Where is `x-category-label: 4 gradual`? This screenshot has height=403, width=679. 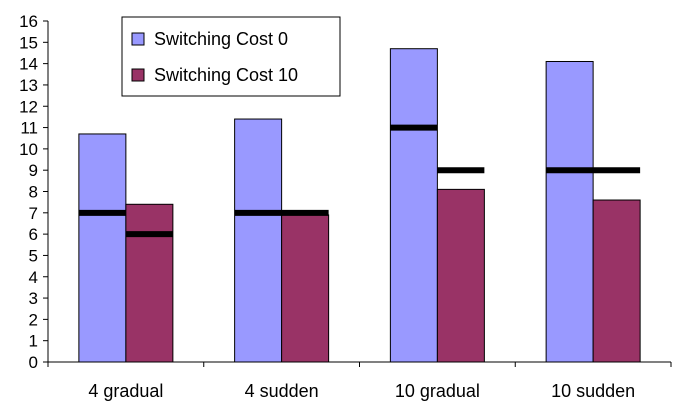 x-category-label: 4 gradual is located at coordinates (125, 391).